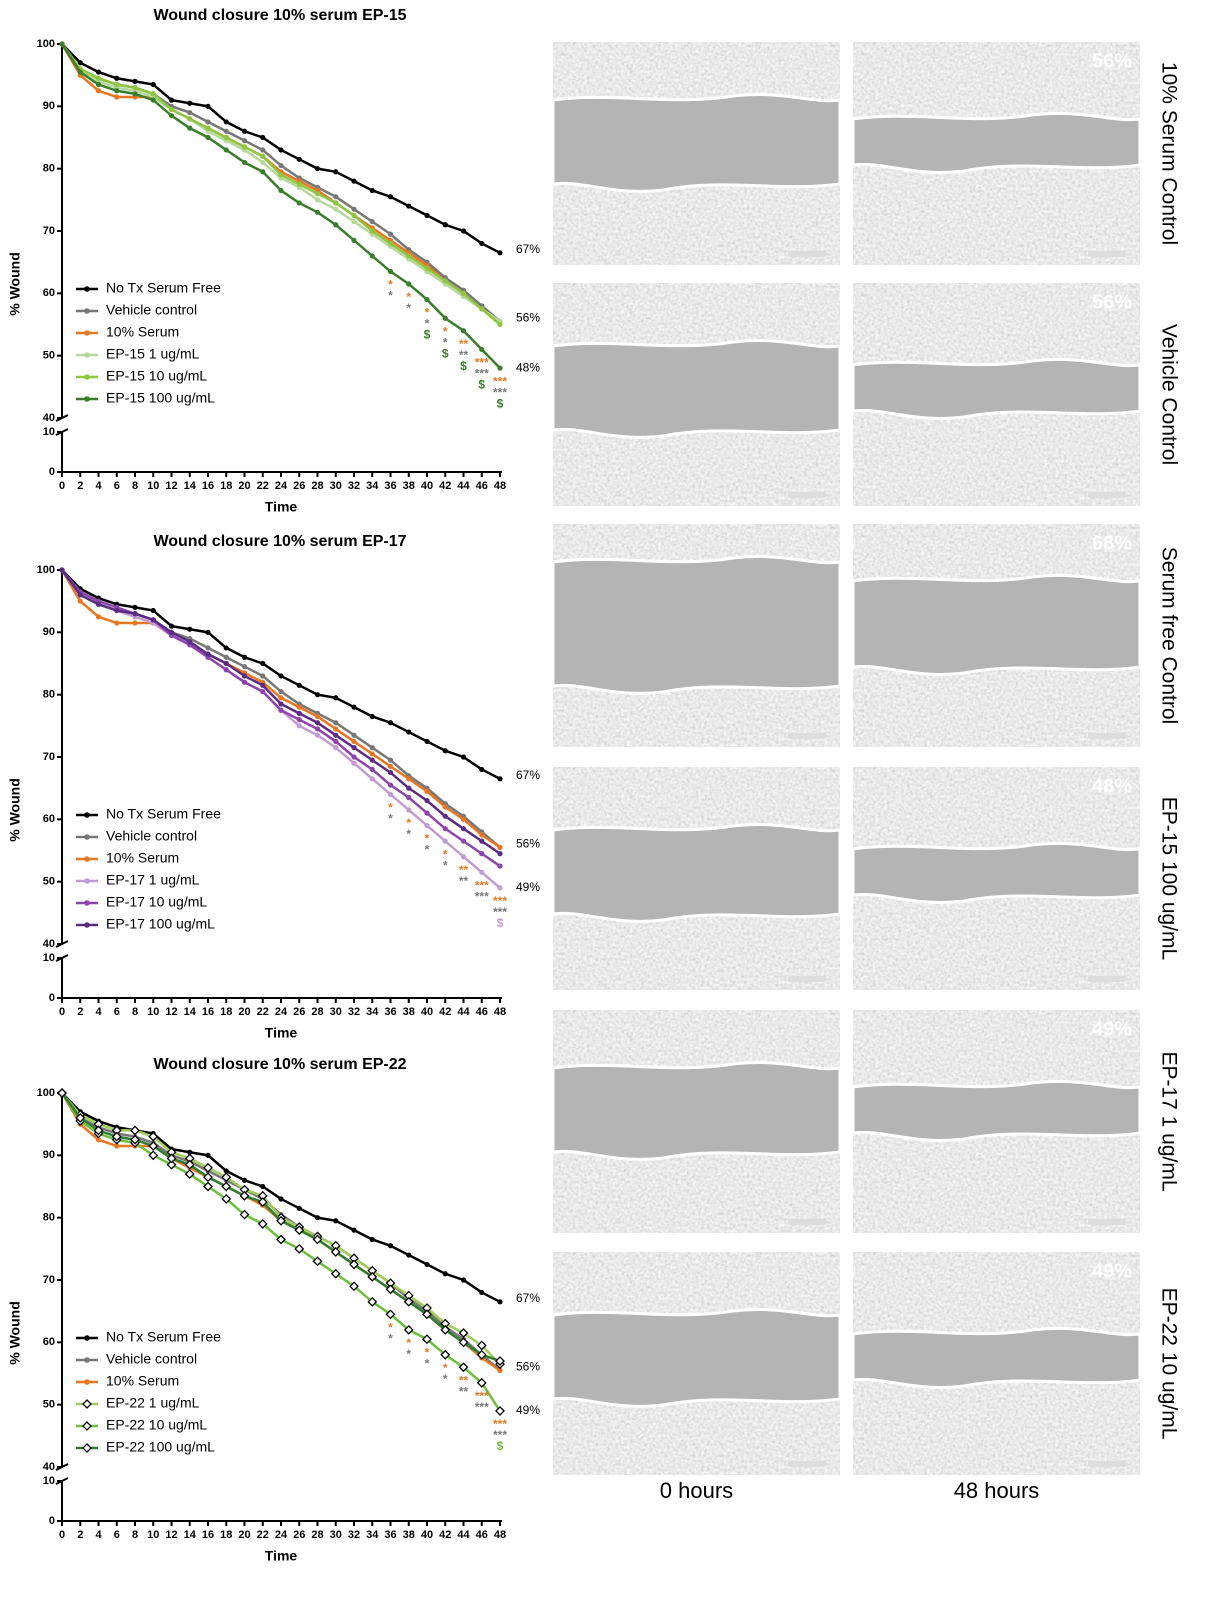 The image size is (1215, 1611). What do you see at coordinates (279, 541) in the screenshot?
I see `chart-title: Wound closure 10% serum EP-17` at bounding box center [279, 541].